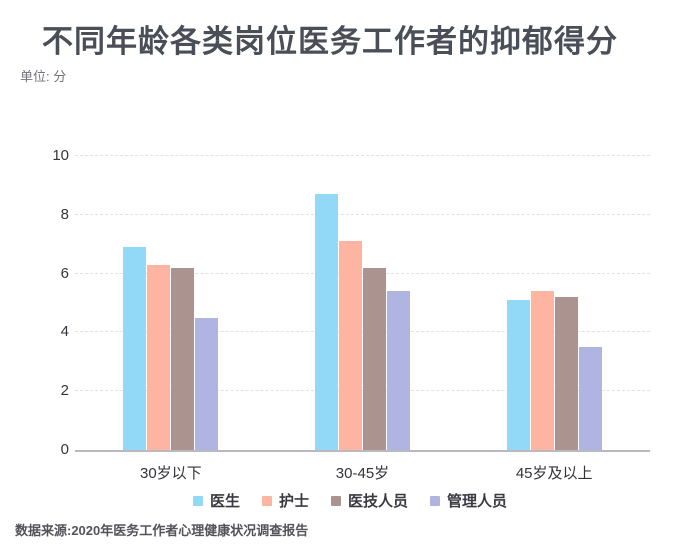 Image resolution: width=700 pixels, height=552 pixels. I want to click on bar-doctor-45-plus, so click(518, 375).